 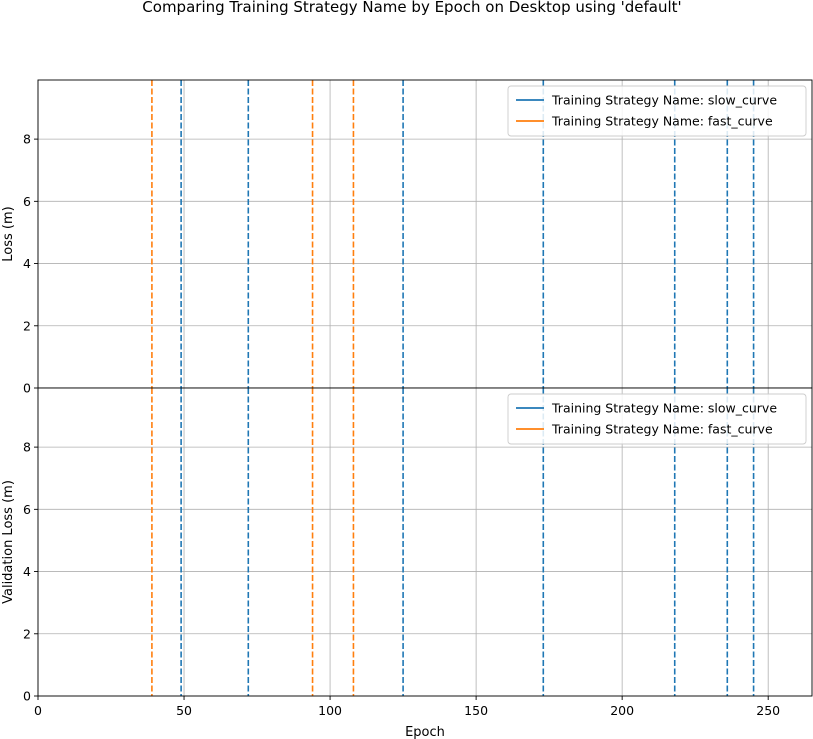 What do you see at coordinates (38, 710) in the screenshot?
I see `x-tick-label: 0` at bounding box center [38, 710].